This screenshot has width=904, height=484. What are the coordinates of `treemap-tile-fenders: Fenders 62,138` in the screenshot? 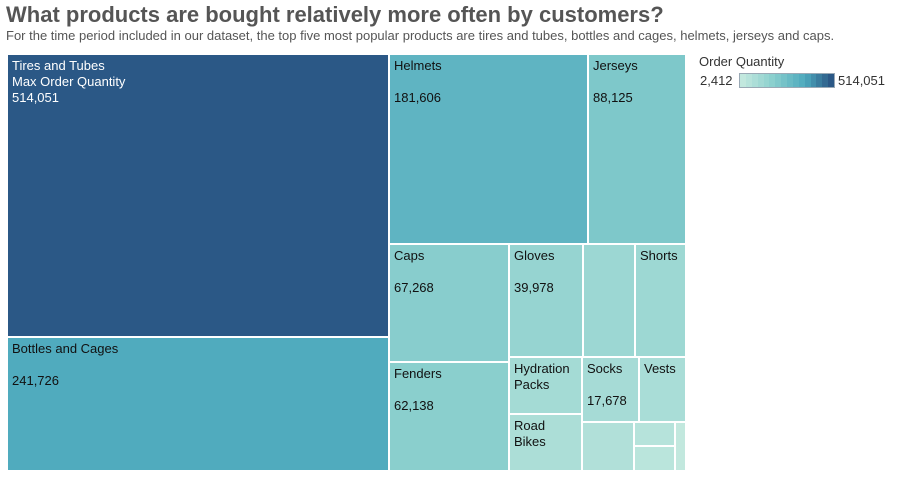 It's located at (449, 416).